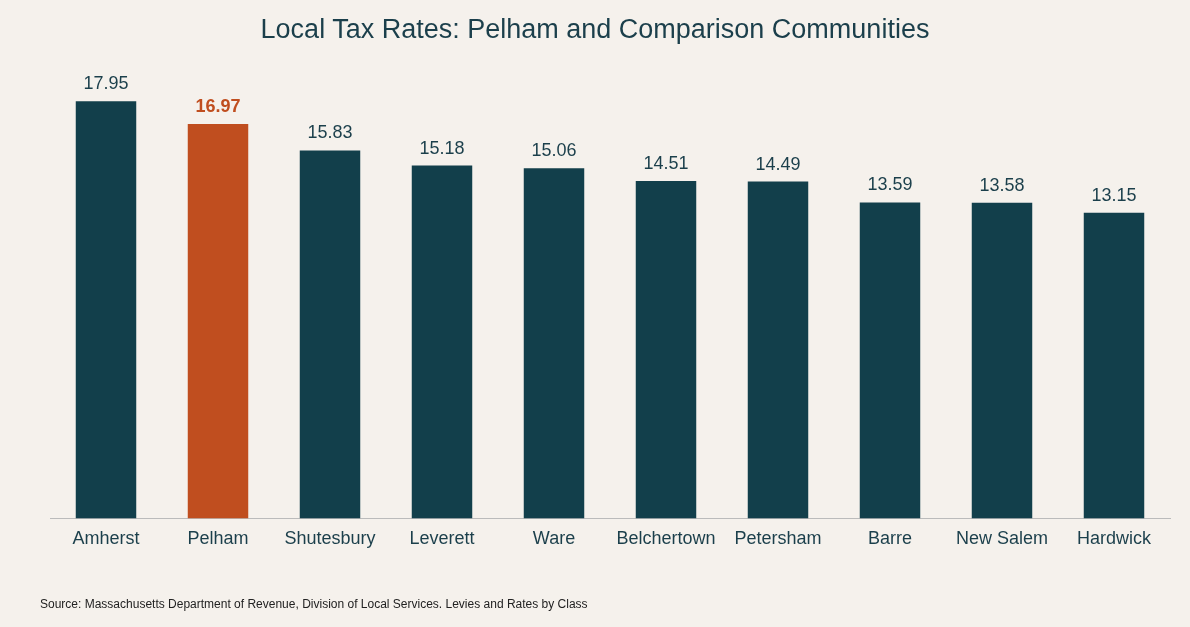 The height and width of the screenshot is (627, 1190). I want to click on x-tick-label: Barre, so click(890, 538).